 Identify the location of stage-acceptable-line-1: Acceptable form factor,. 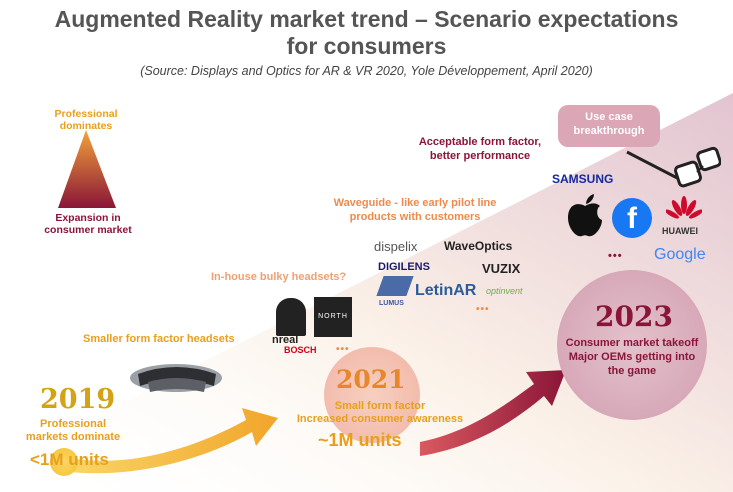
(480, 142).